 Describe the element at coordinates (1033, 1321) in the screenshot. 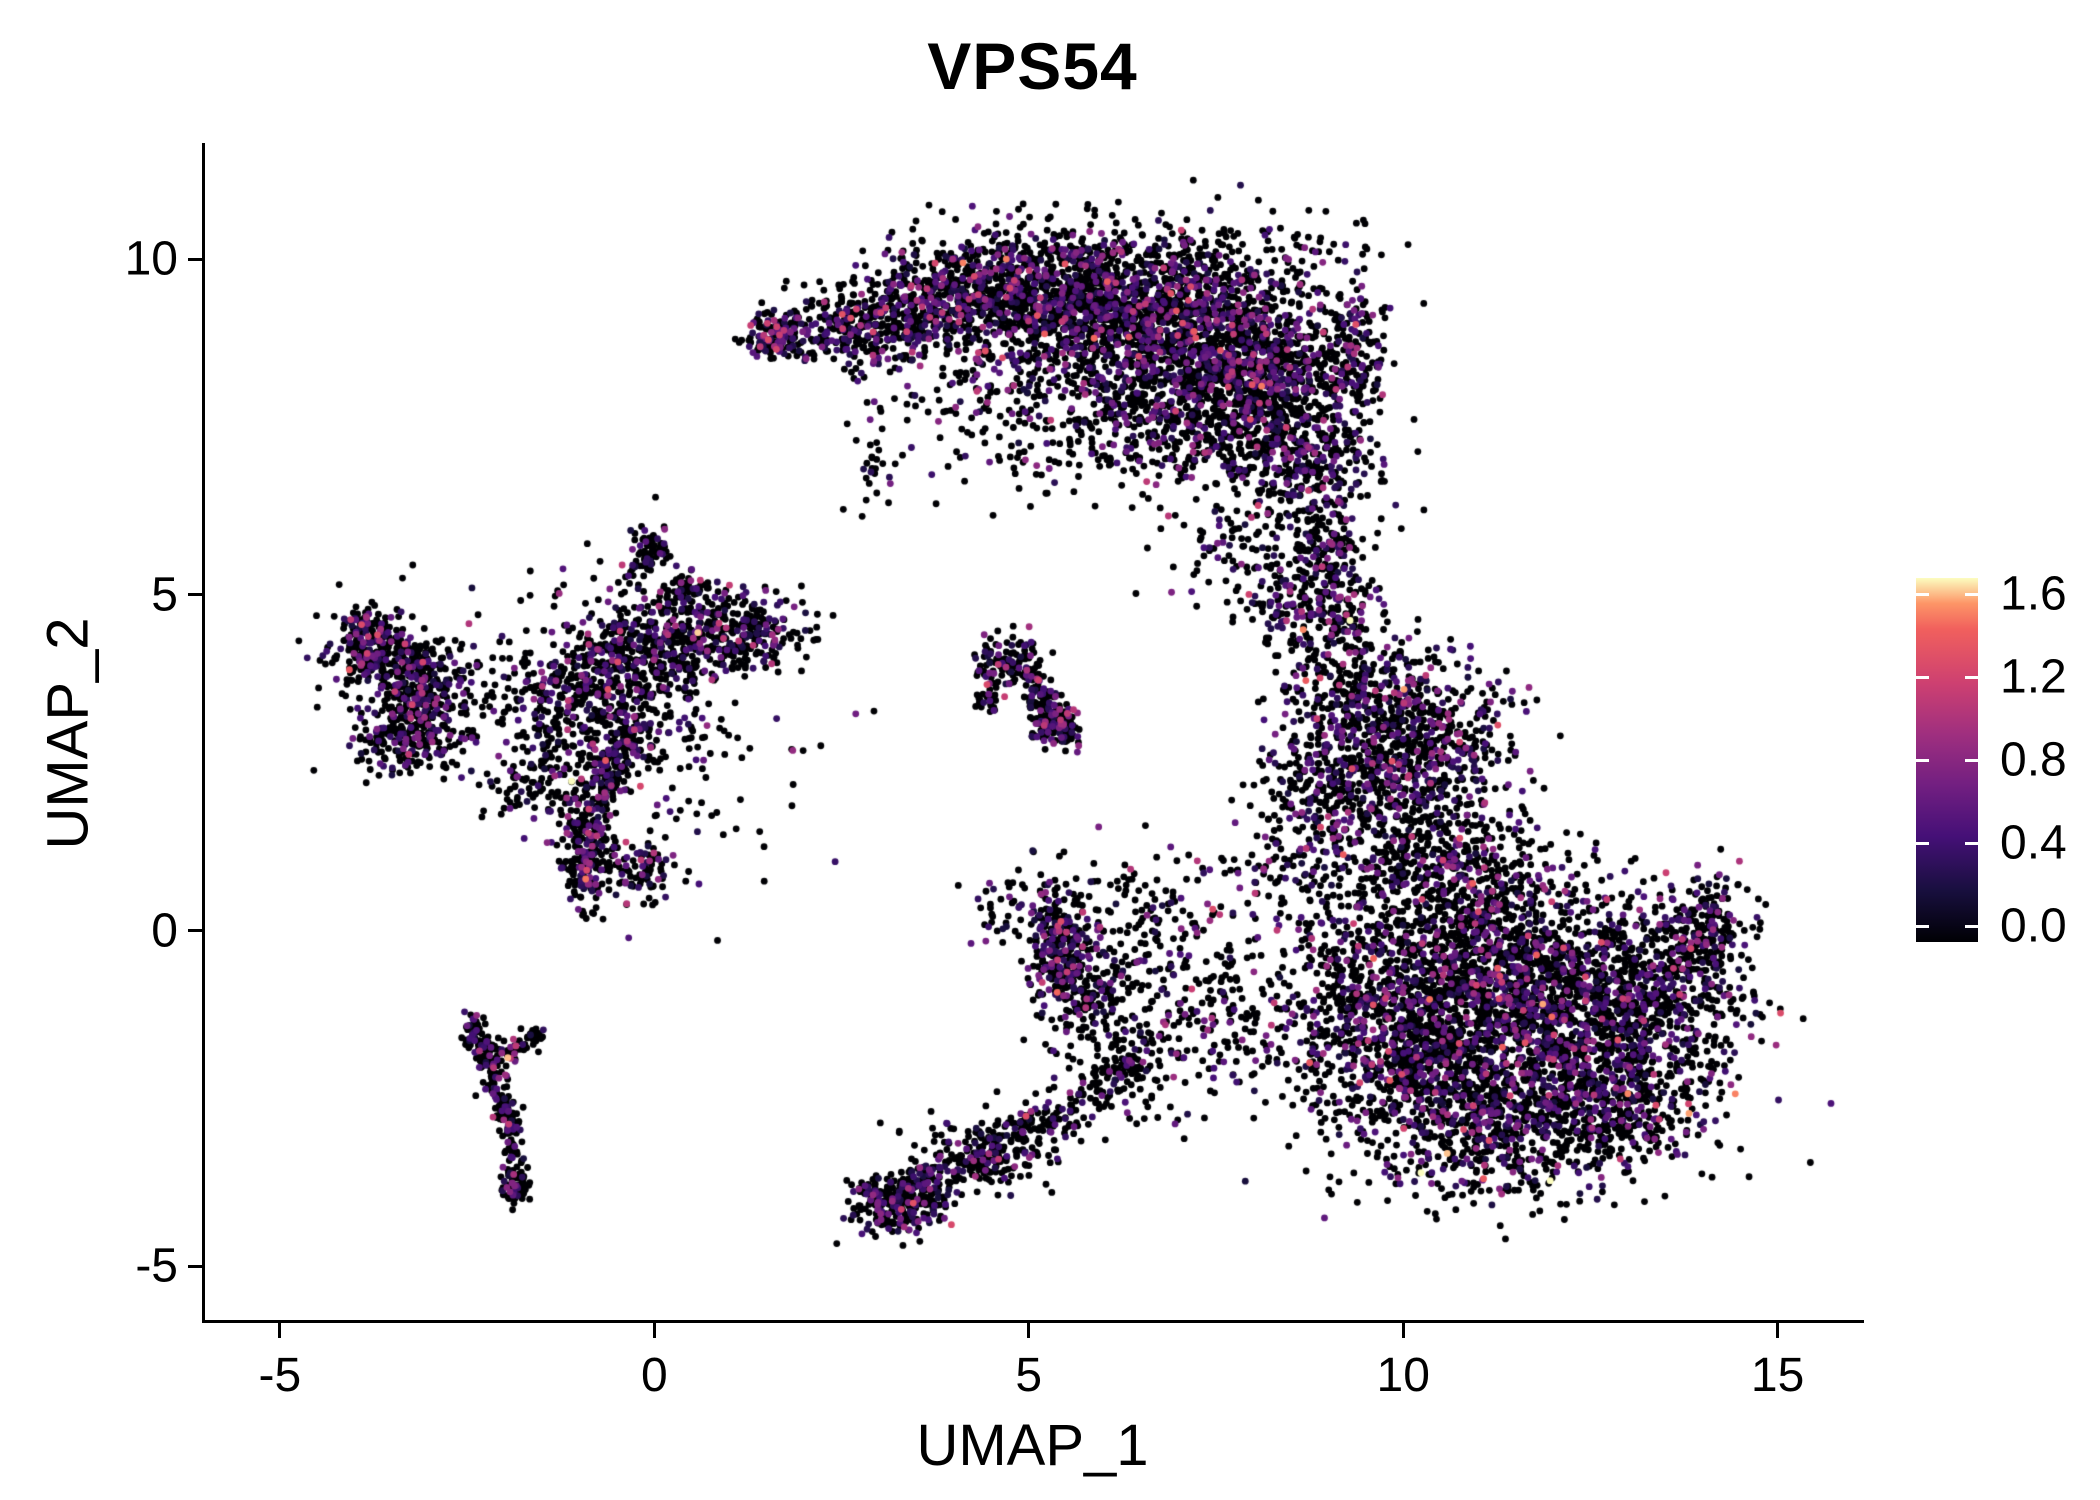

I see `x-axis-line` at that location.